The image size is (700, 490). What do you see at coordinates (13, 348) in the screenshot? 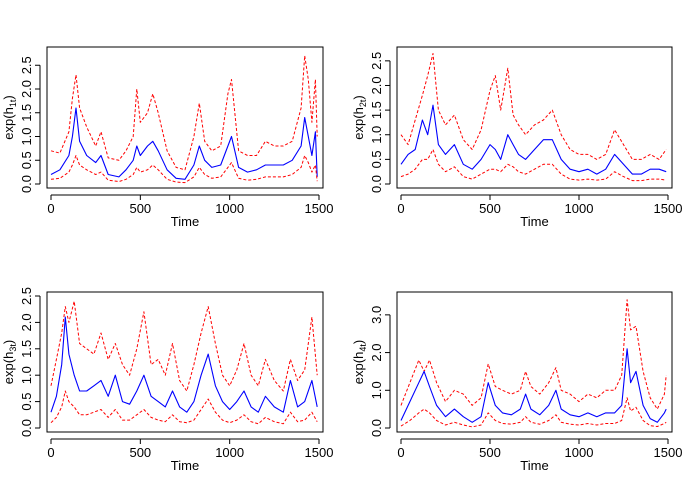
I see `y-label-subscript: 3t` at bounding box center [13, 348].